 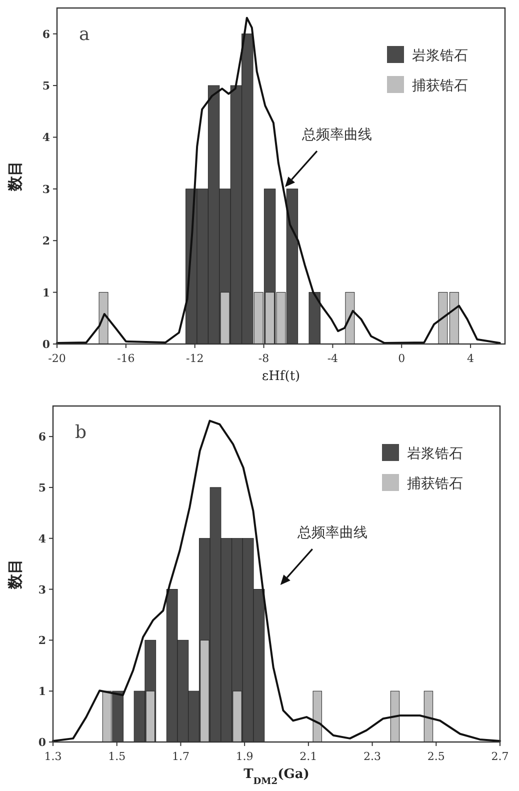 I want to click on x-tick-label: -20, so click(x=57, y=358).